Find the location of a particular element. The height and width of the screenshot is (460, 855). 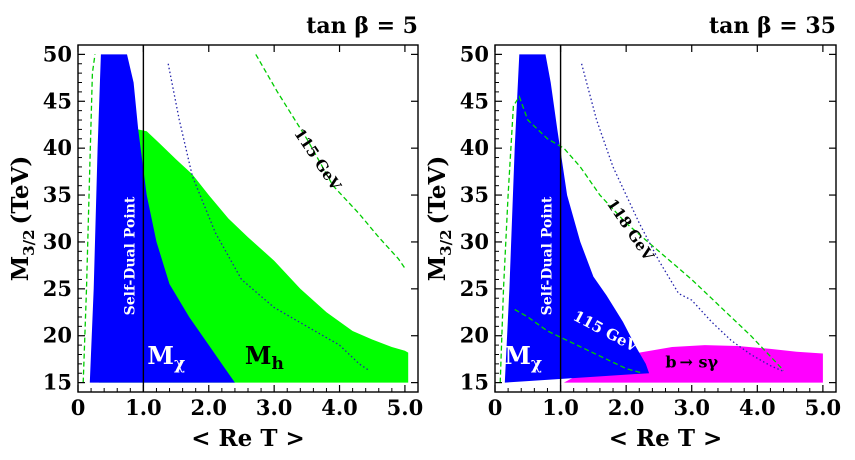

region-label-m-h: Mh is located at coordinates (264, 357).